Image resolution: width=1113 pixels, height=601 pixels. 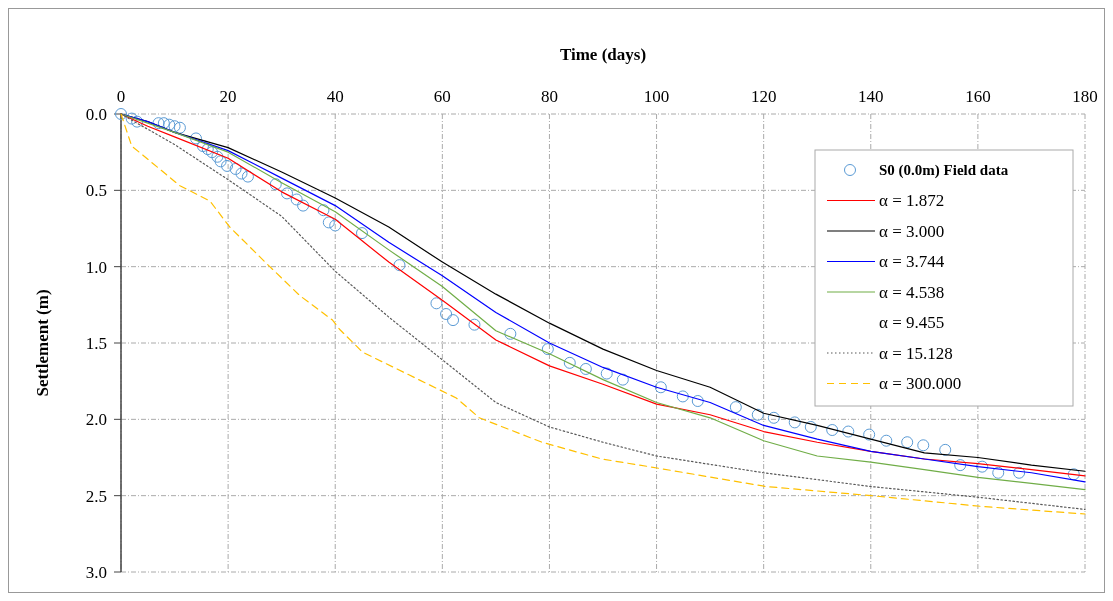 What do you see at coordinates (96, 343) in the screenshot?
I see `y-tick-label: 1.5` at bounding box center [96, 343].